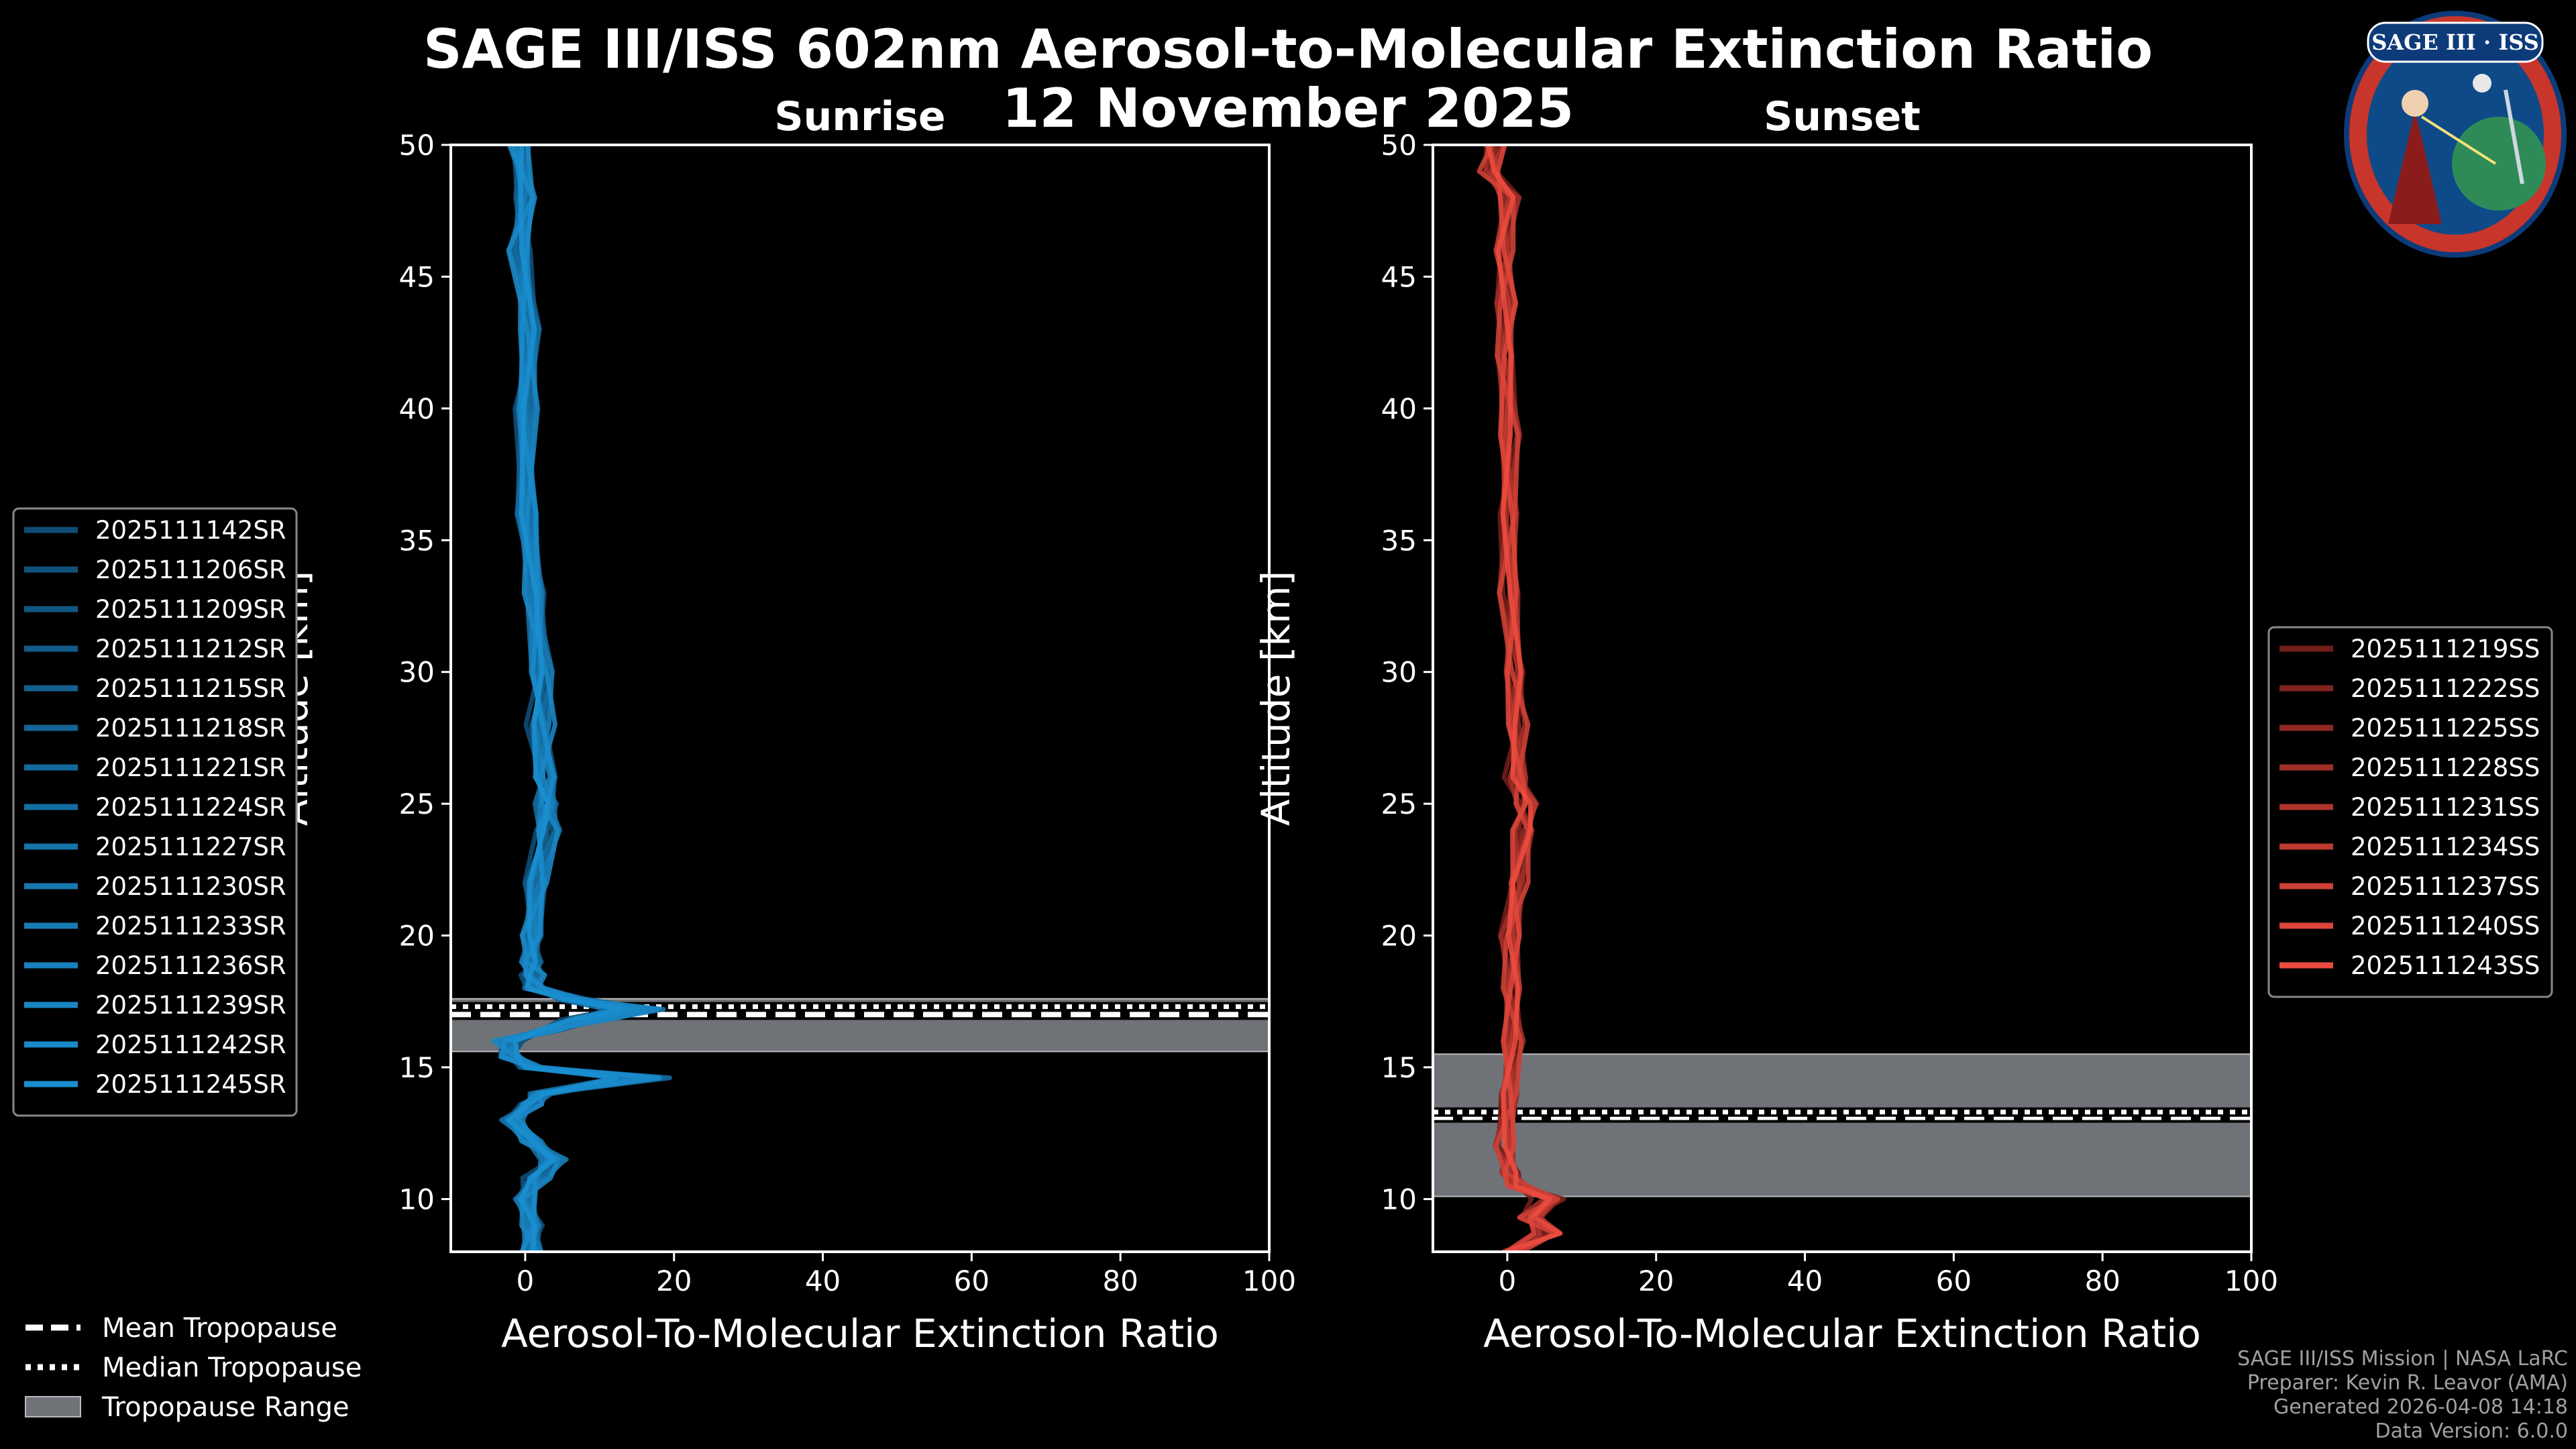 The image size is (2576, 1449). Describe the element at coordinates (859, 116) in the screenshot. I see `sunrise-title: Sunrise` at that location.